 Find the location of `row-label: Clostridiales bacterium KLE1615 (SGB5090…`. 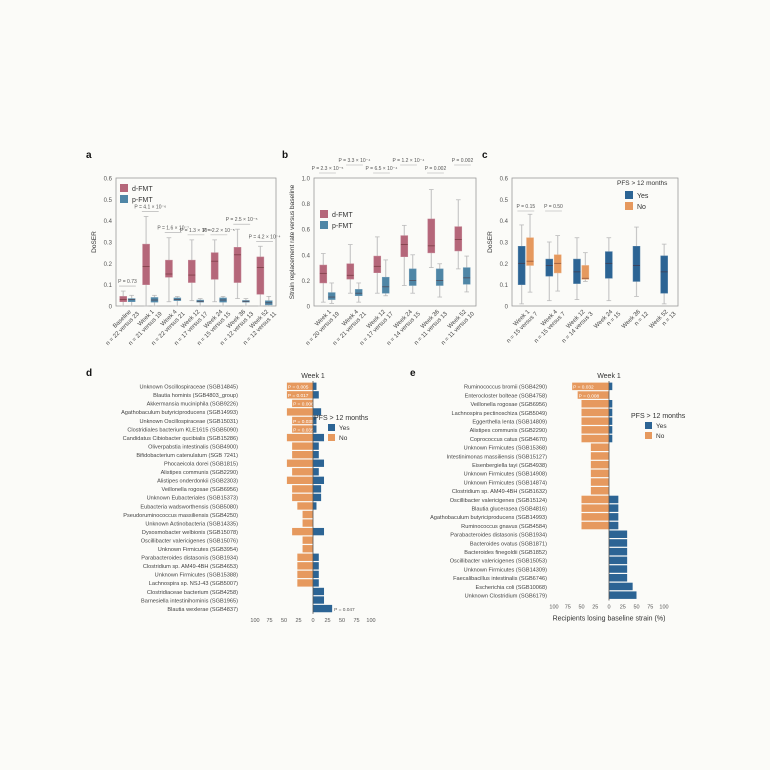

row-label: Clostridiales bacterium KLE1615 (SGB5090… is located at coordinates (182, 430).